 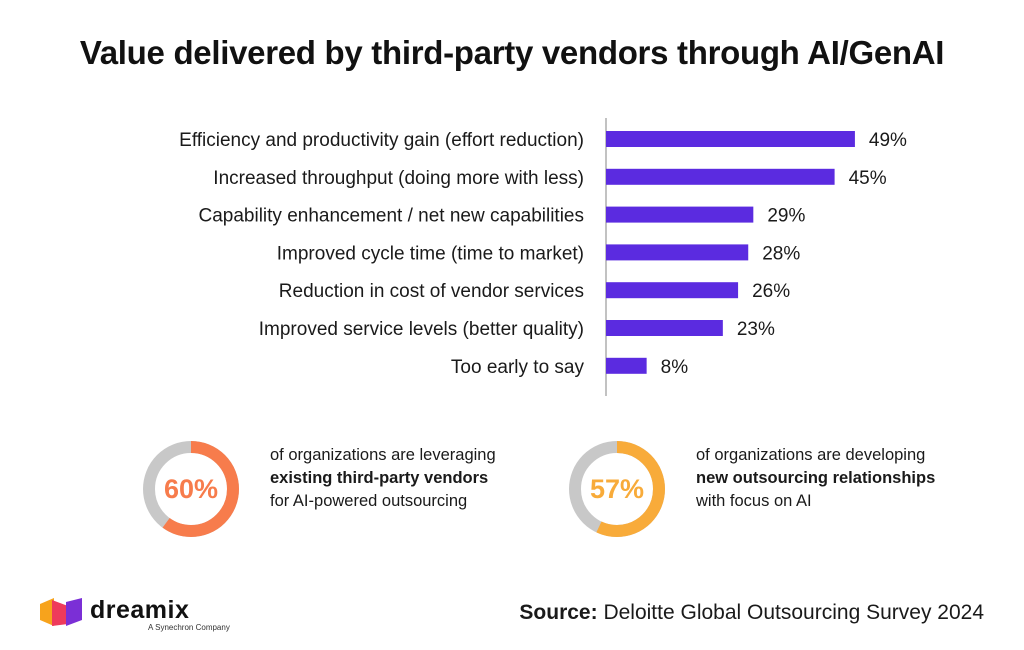 What do you see at coordinates (61, 612) in the screenshot?
I see `dreamix-mark-icon` at bounding box center [61, 612].